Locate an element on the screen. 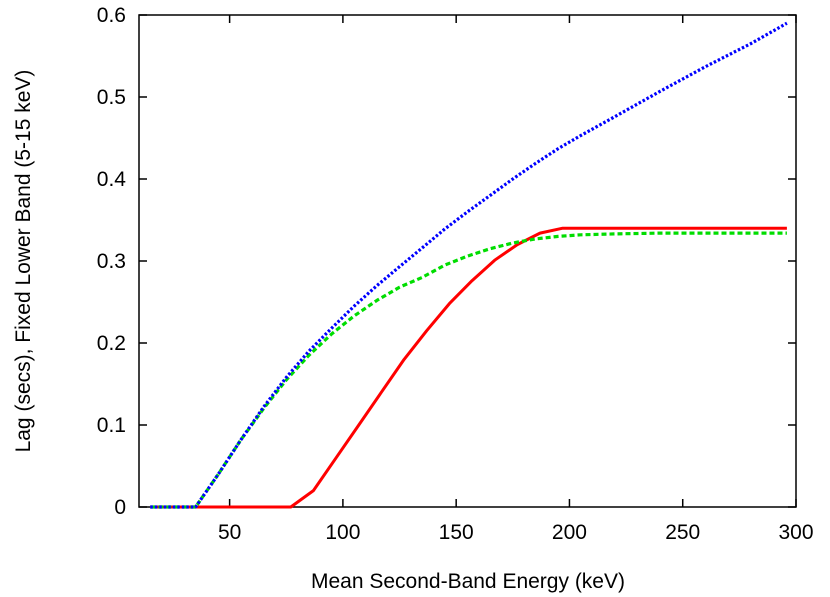 The image size is (830, 597). y-tick-label: 0.4 is located at coordinates (112, 179).